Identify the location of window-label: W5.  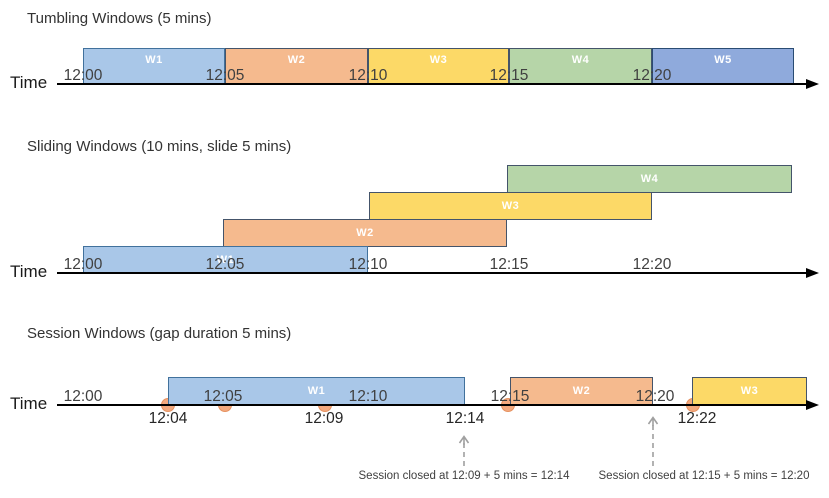
(723, 60).